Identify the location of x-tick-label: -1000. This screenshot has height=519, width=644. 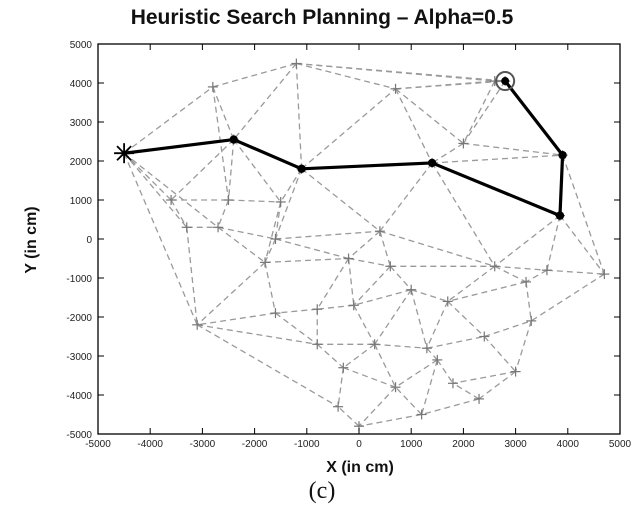
(307, 444).